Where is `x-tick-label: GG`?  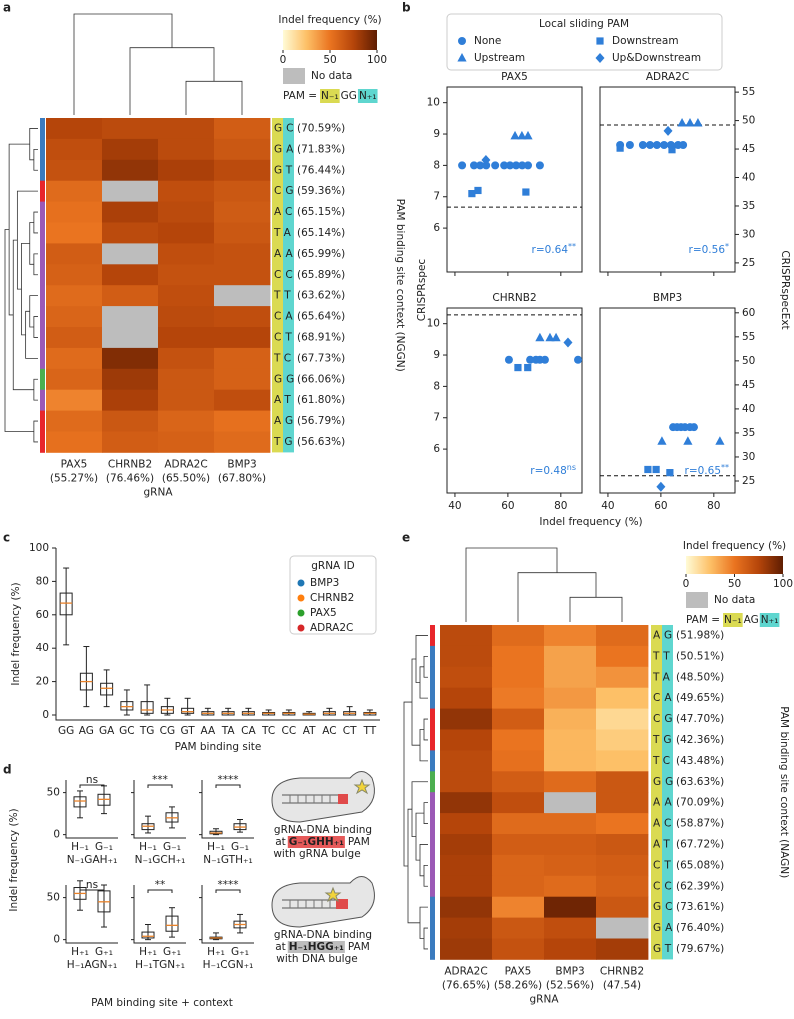
x-tick-label: GG is located at coordinates (66, 731).